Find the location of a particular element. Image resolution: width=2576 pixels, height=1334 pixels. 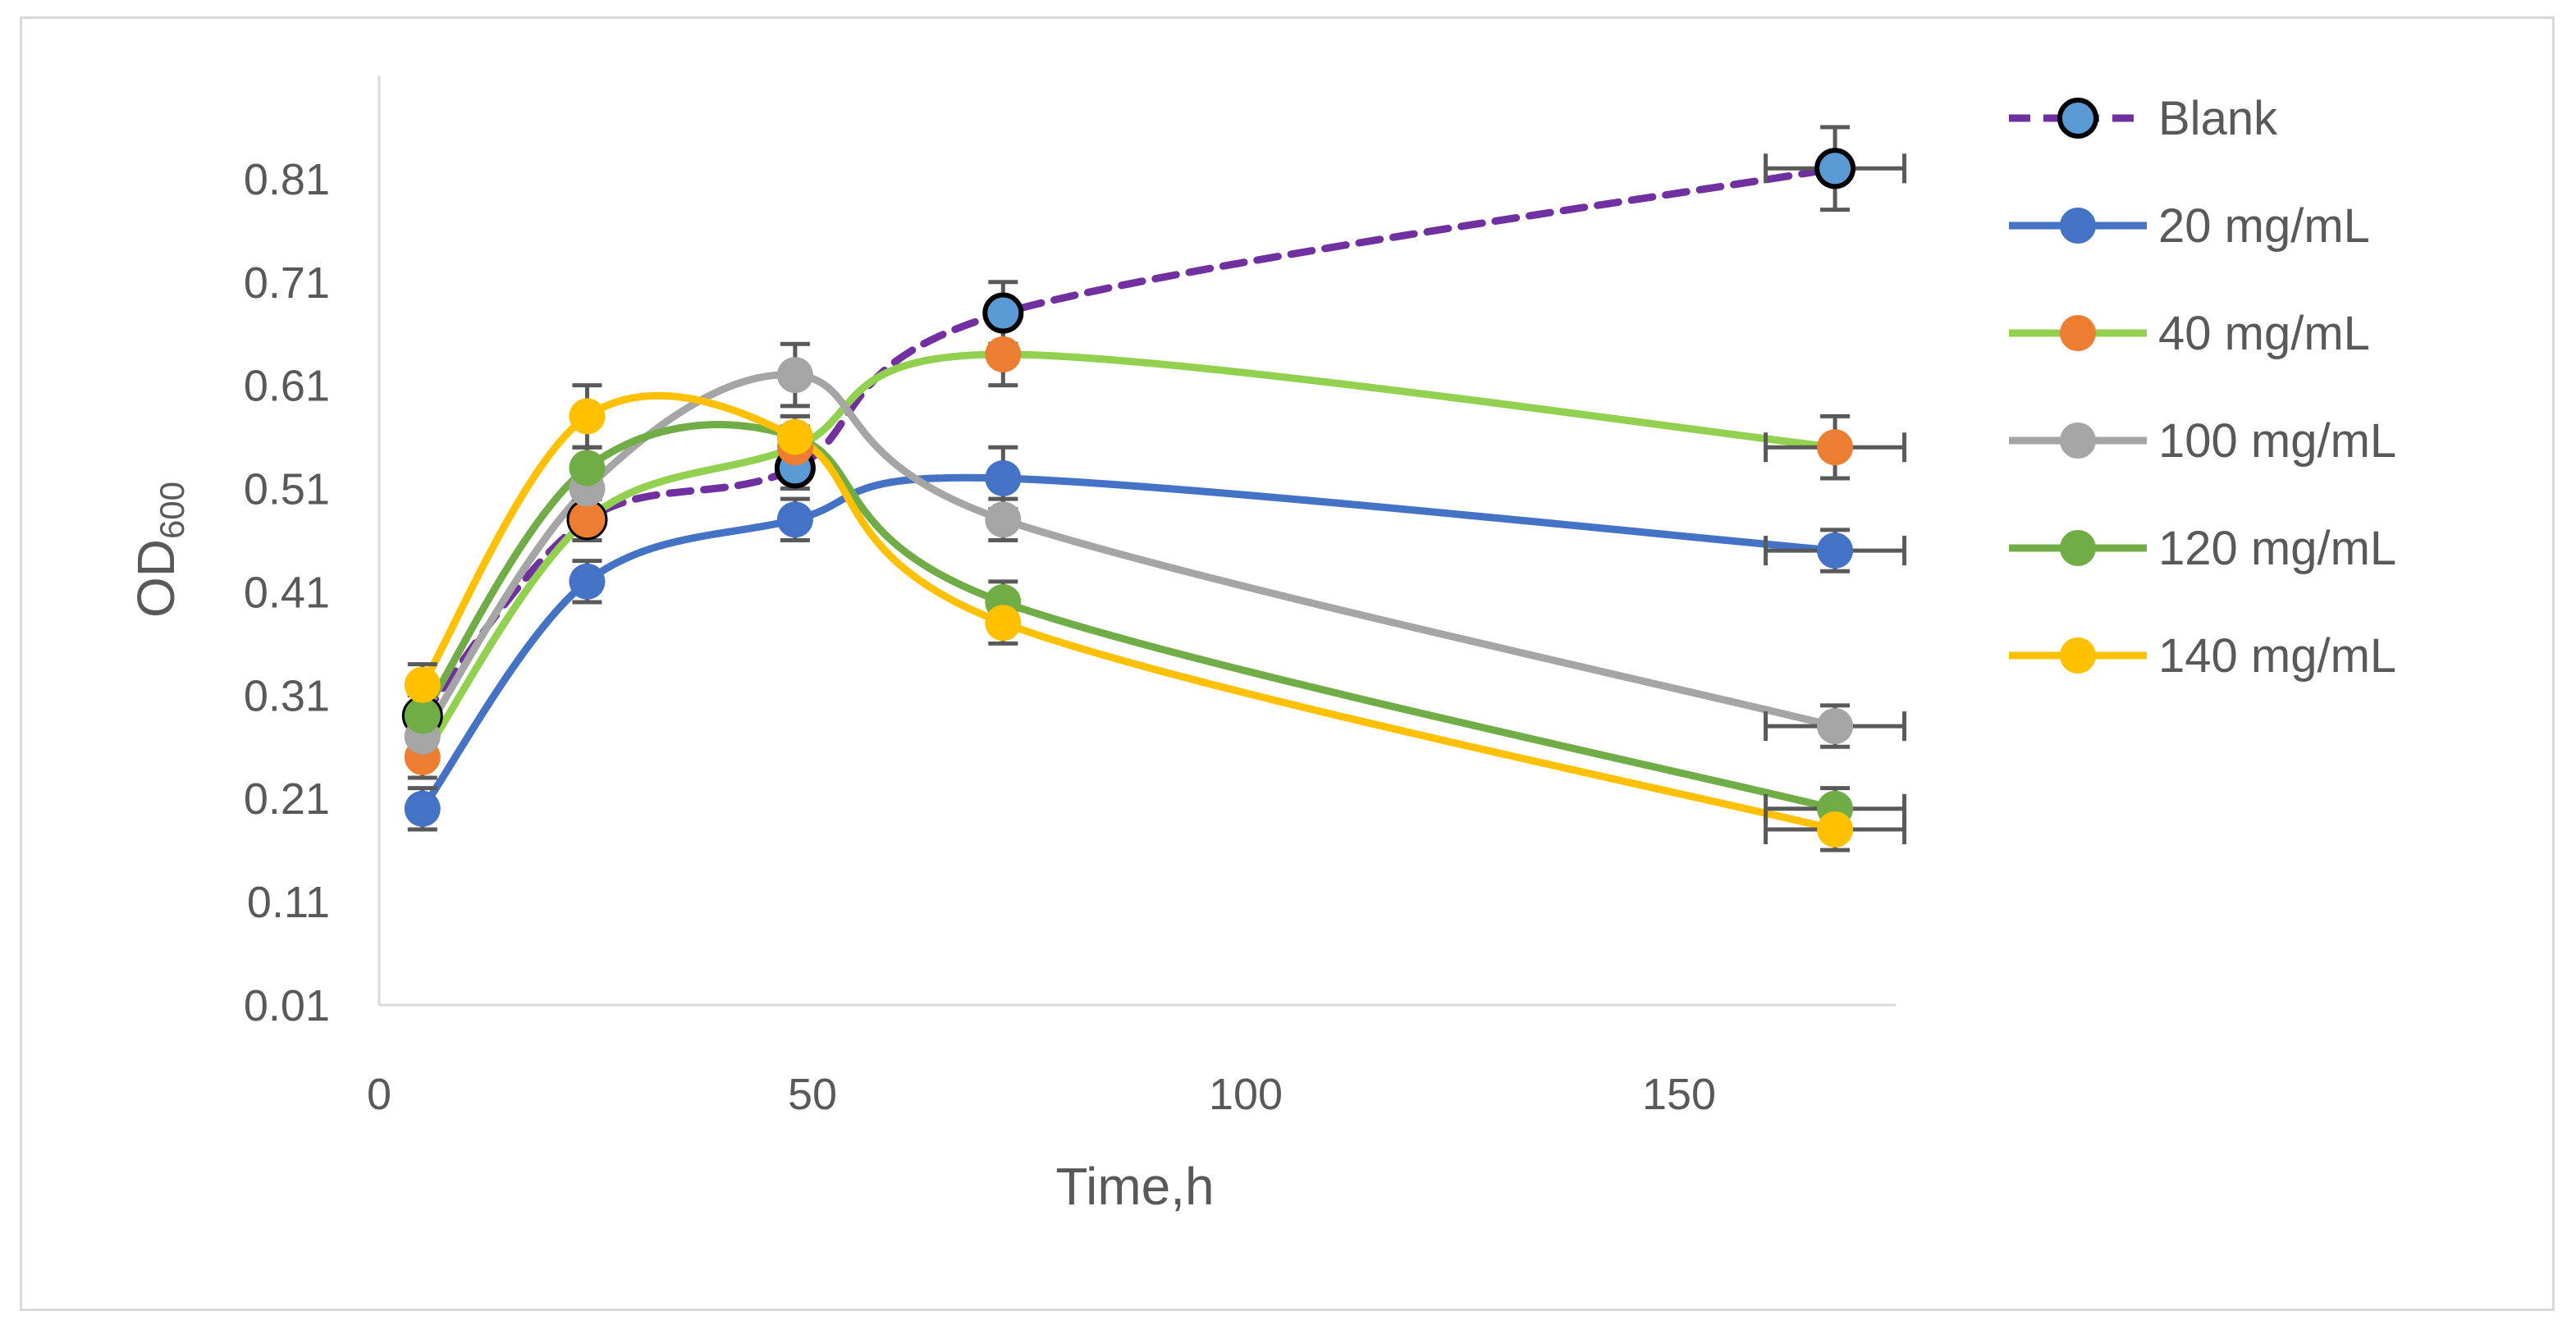

y-tick-label: 0.01 is located at coordinates (287, 1006).